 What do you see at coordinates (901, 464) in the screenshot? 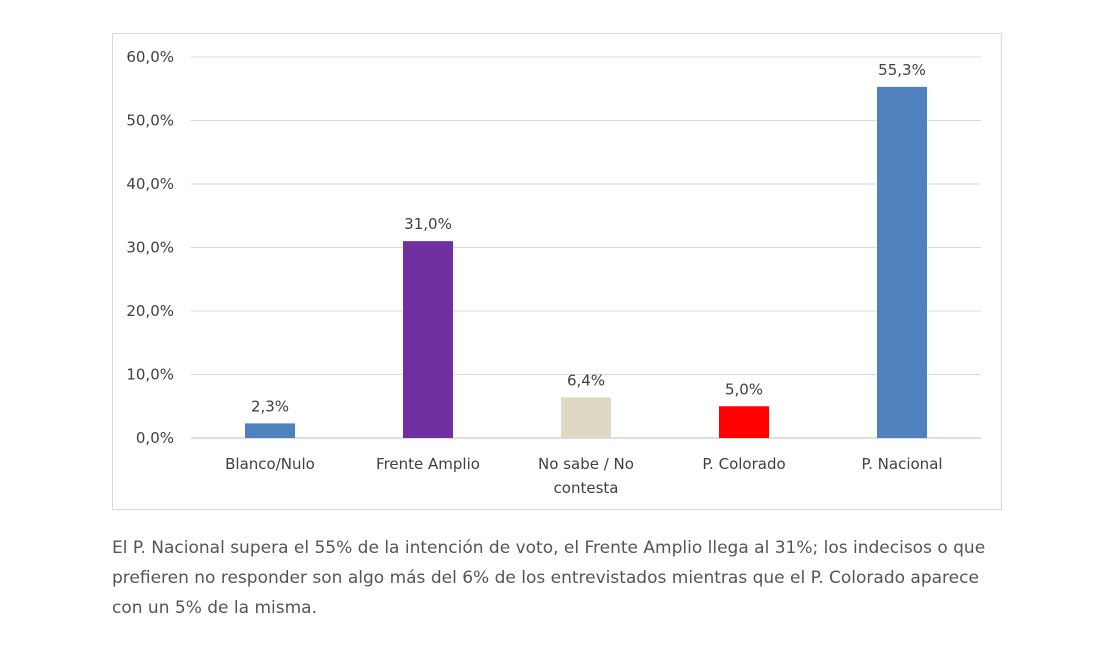
I see `x-tick-label: P. Nacional` at bounding box center [901, 464].